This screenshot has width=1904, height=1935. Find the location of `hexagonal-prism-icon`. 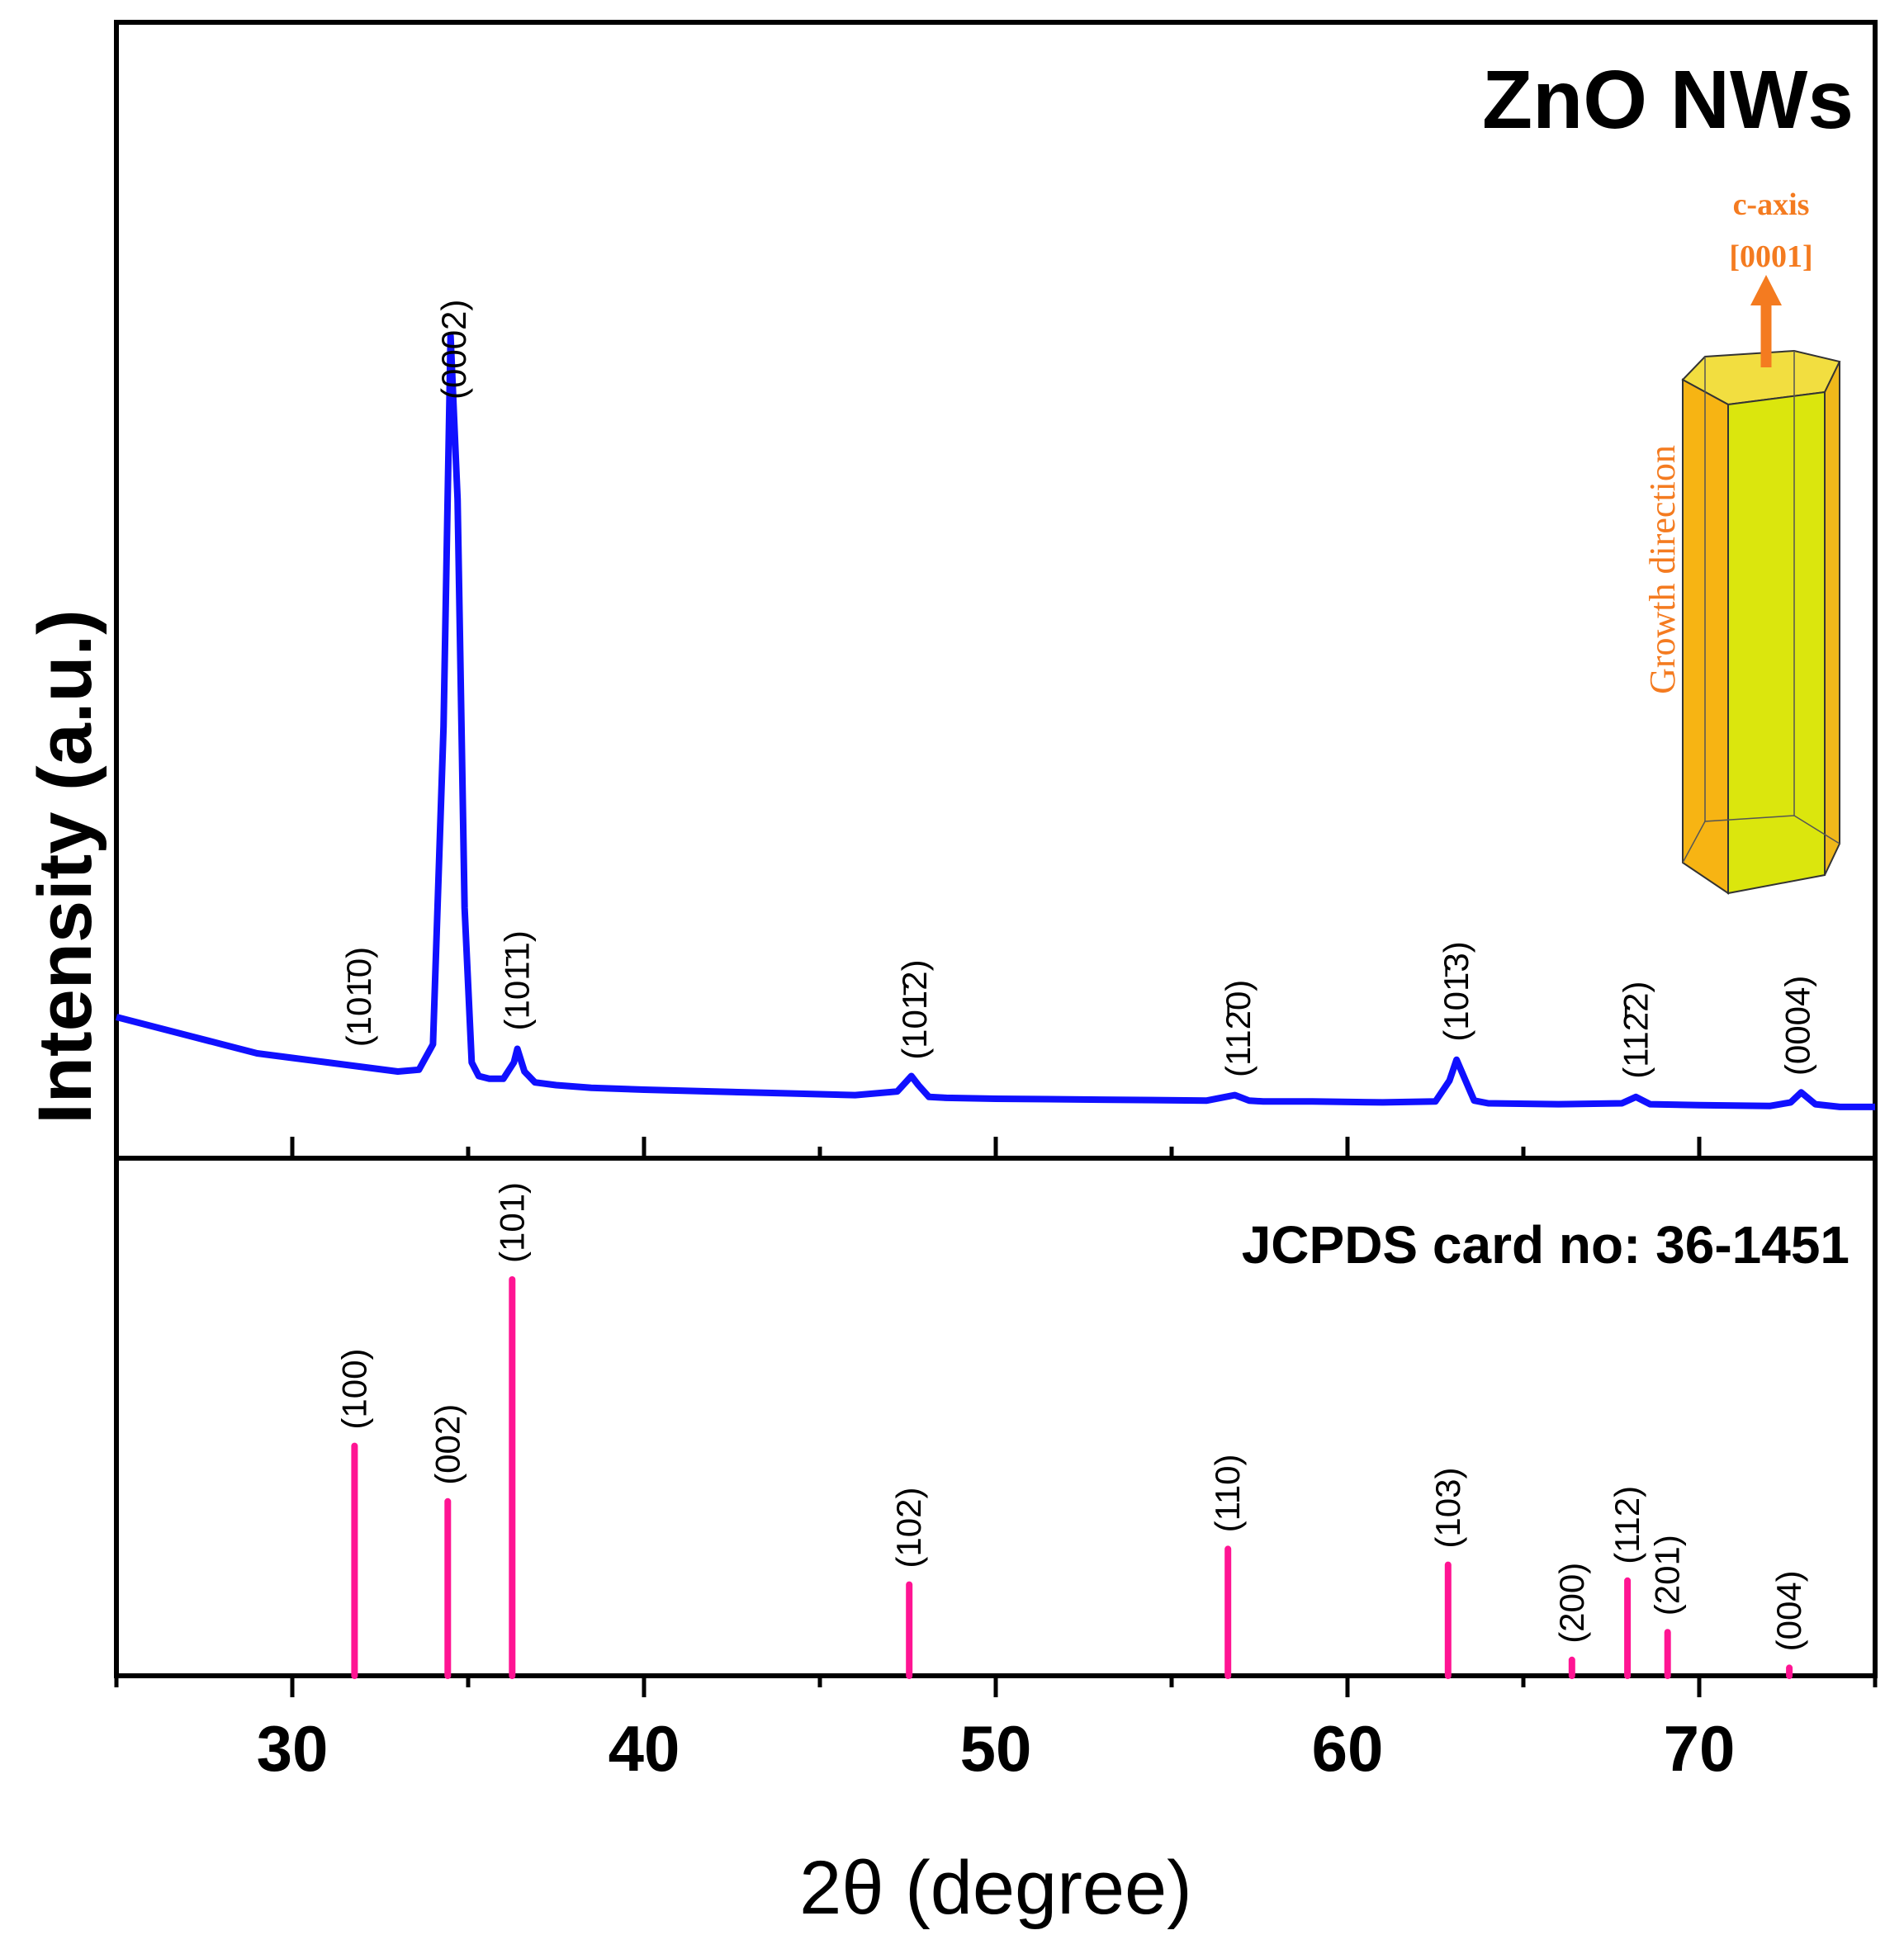

hexagonal-prism-icon is located at coordinates (1761, 622).